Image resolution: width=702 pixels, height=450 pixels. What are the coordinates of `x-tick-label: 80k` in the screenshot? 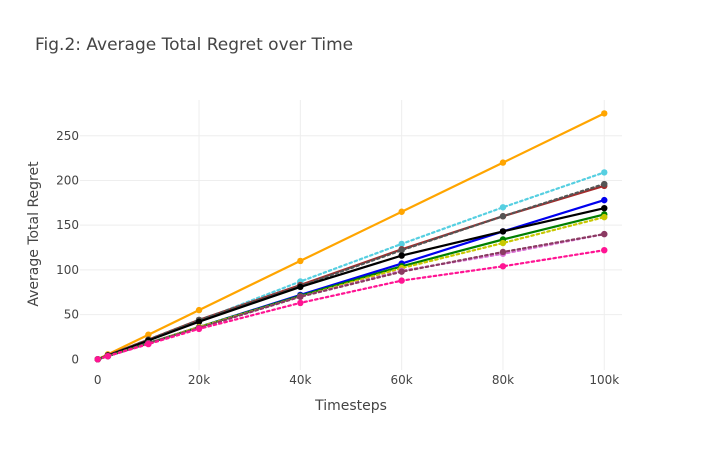 It's located at (503, 380).